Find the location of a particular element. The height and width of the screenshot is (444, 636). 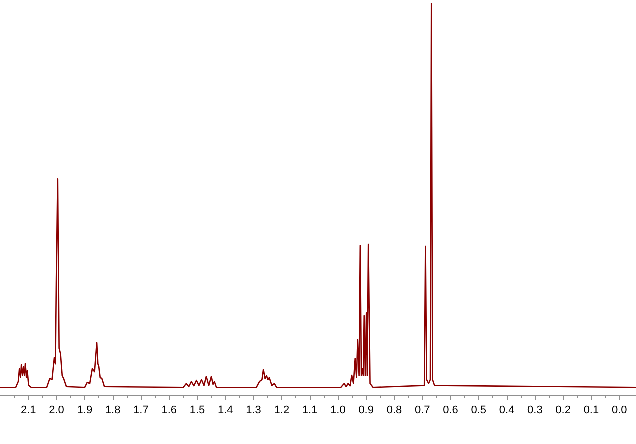

x-tick-label: 0.1 is located at coordinates (592, 410).